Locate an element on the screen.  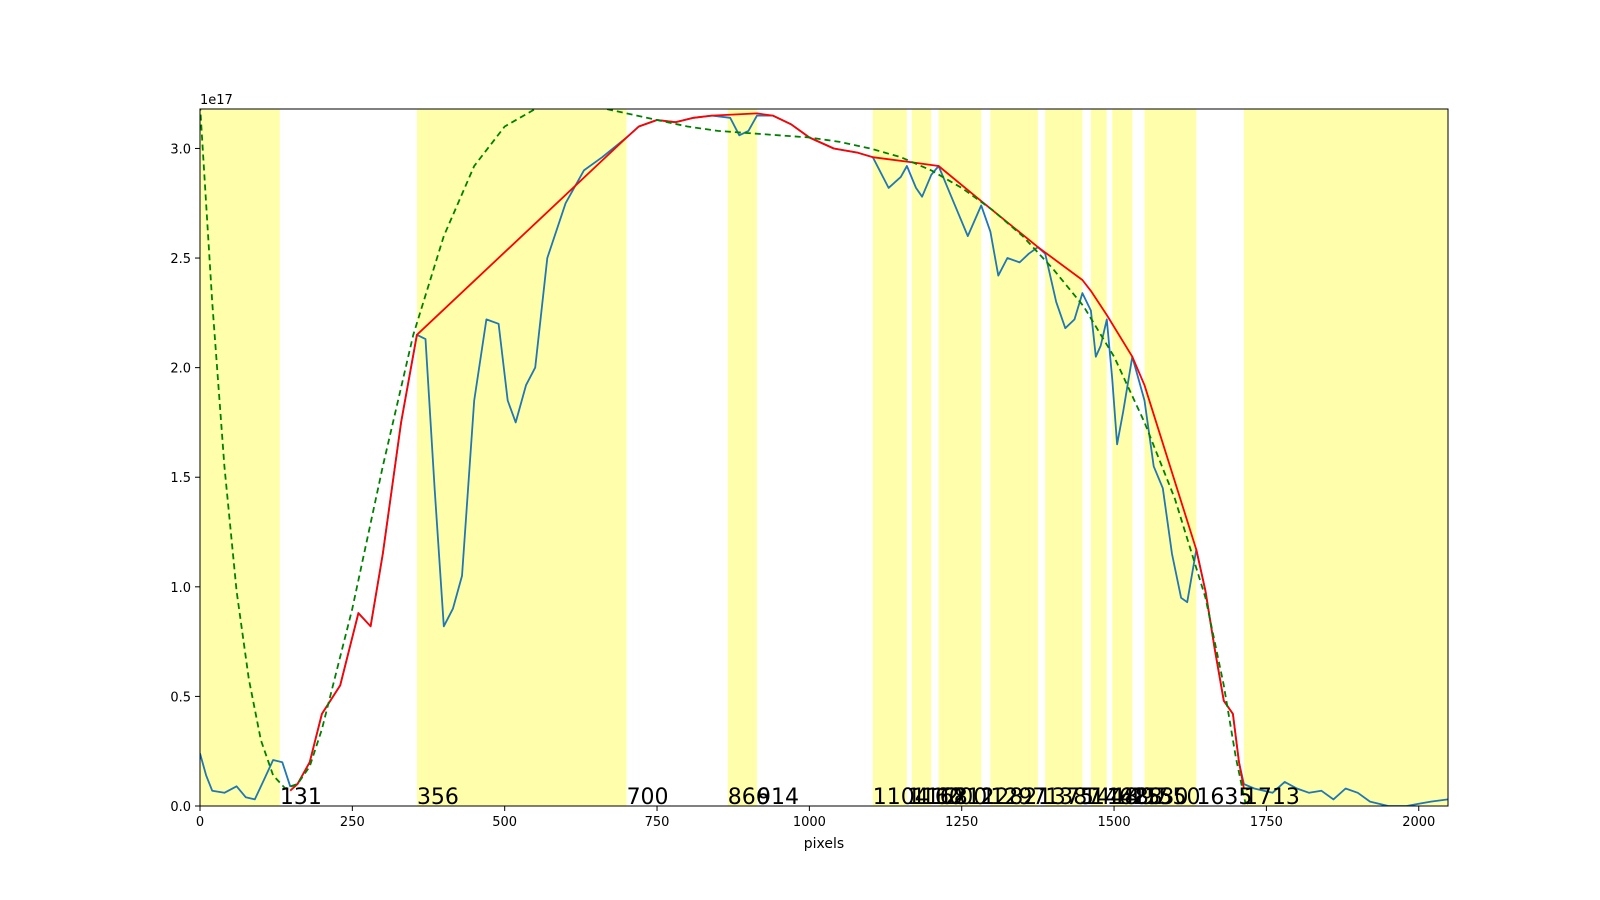
y-tick-label: 1.5 is located at coordinates (180, 478).